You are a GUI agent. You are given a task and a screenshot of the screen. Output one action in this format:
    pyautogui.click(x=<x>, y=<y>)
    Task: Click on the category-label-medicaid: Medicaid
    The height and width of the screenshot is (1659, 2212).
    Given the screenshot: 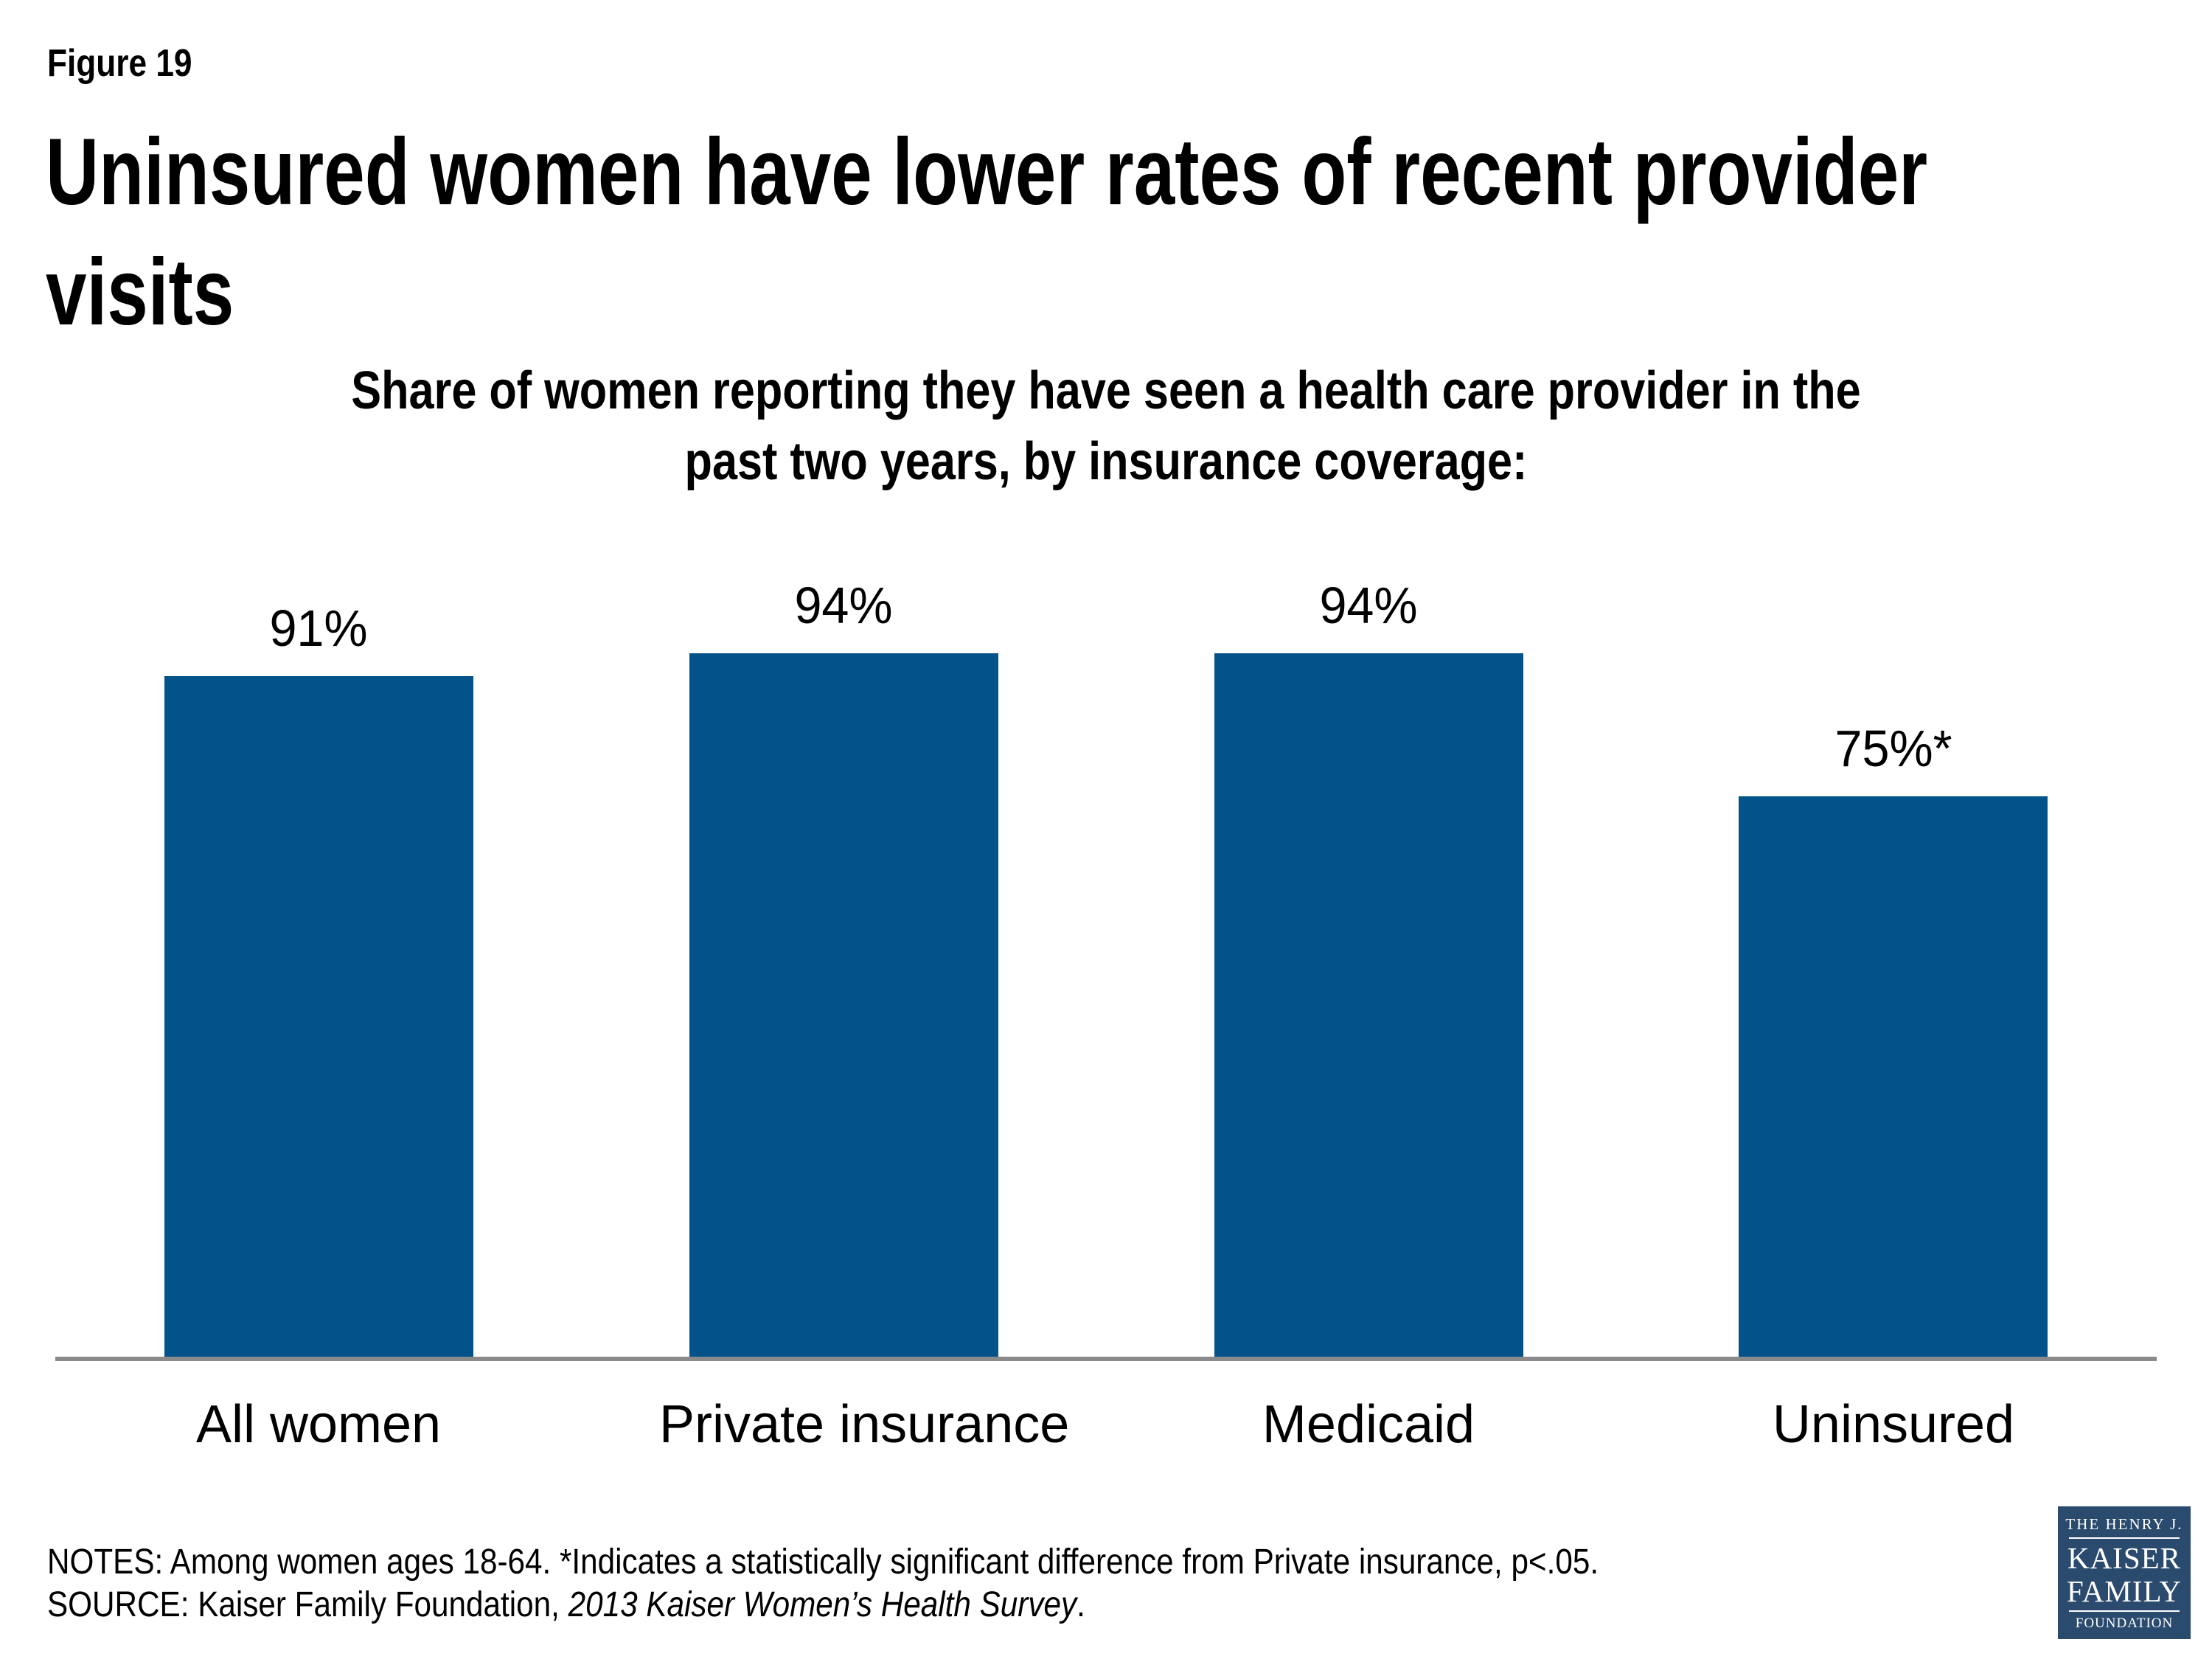 What is the action you would take?
    pyautogui.click(x=1368, y=1424)
    